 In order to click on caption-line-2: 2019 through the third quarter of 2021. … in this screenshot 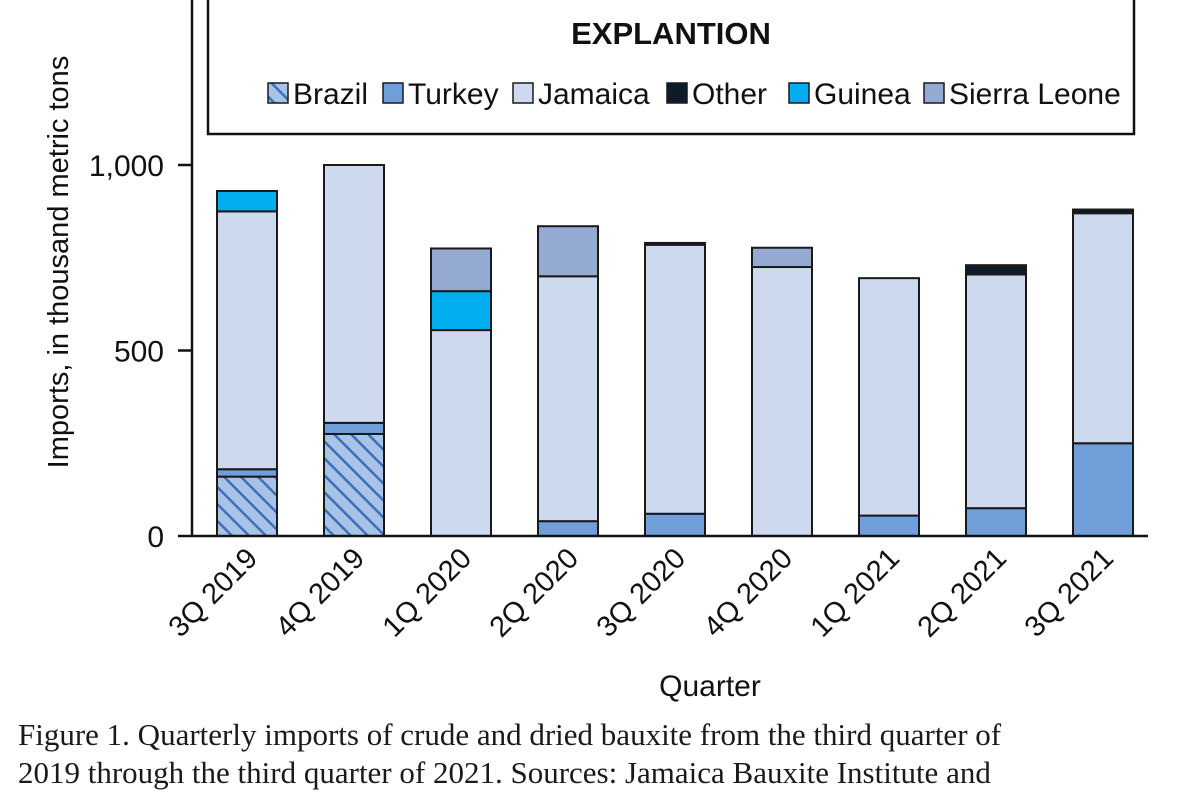, I will do `click(504, 772)`.